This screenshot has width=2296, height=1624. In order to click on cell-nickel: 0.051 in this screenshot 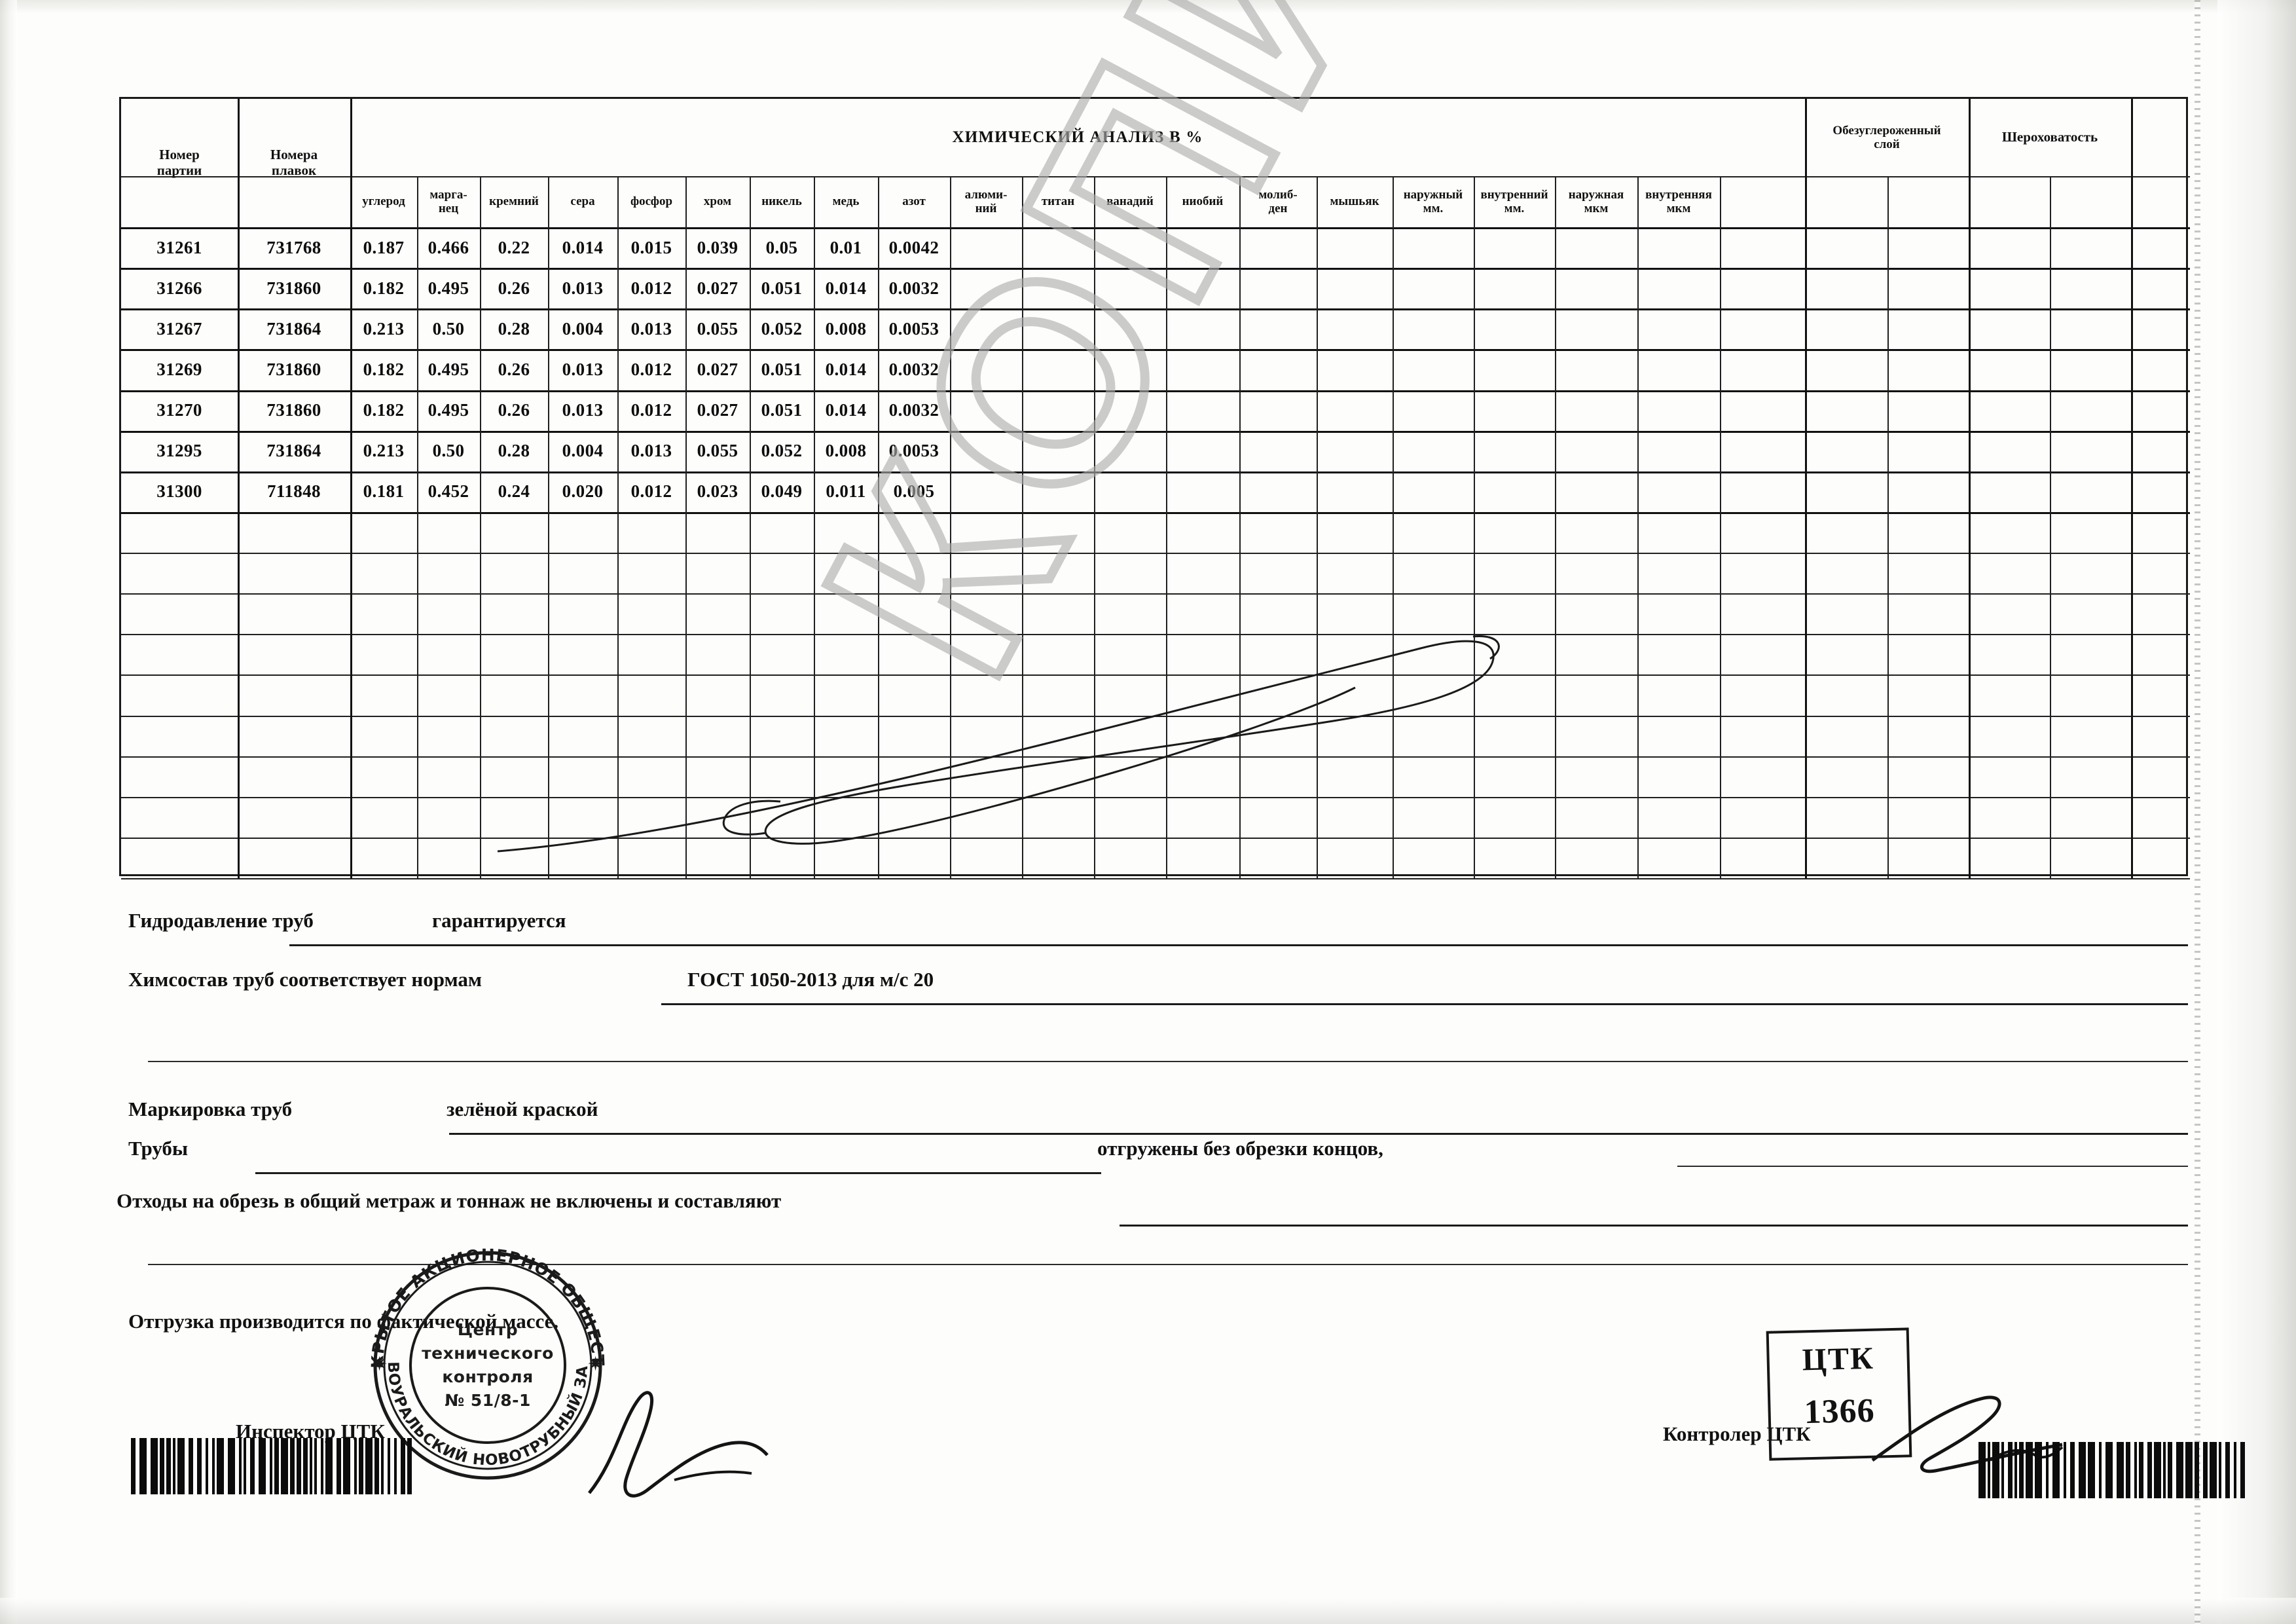, I will do `click(782, 369)`.